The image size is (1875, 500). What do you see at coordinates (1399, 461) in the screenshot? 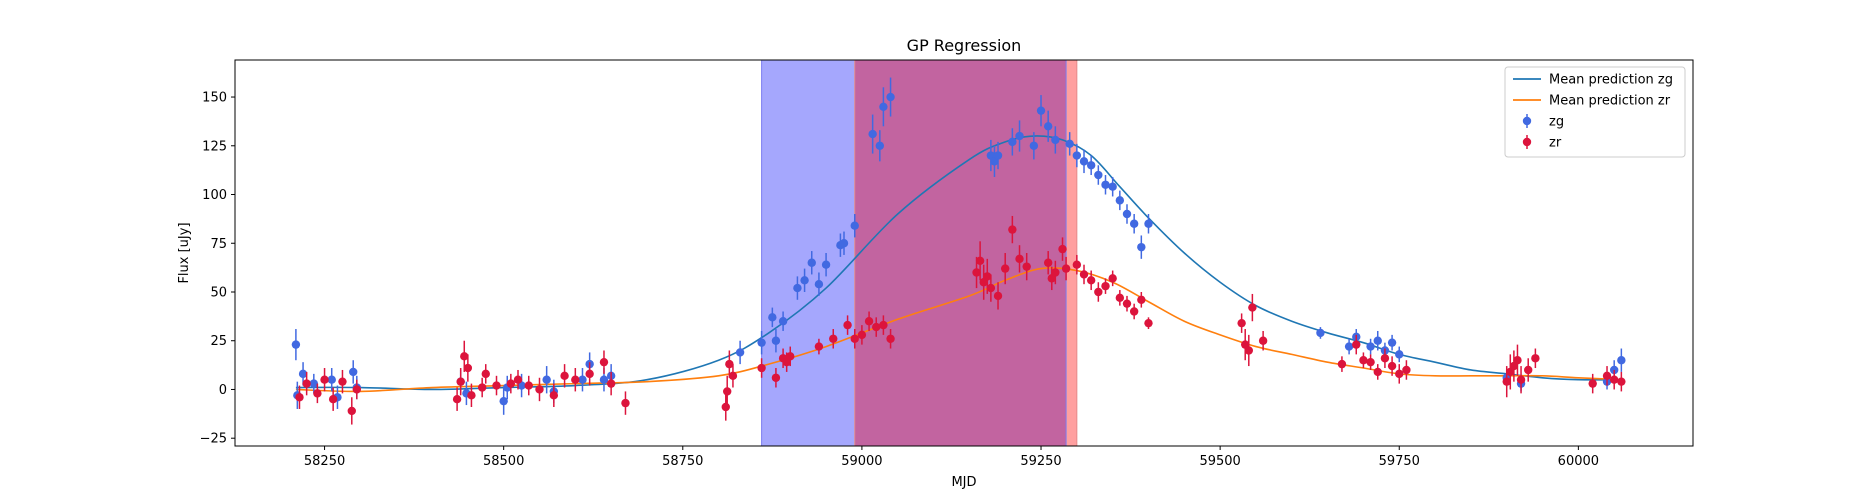
I see `x-tick-label: 59750` at bounding box center [1399, 461].